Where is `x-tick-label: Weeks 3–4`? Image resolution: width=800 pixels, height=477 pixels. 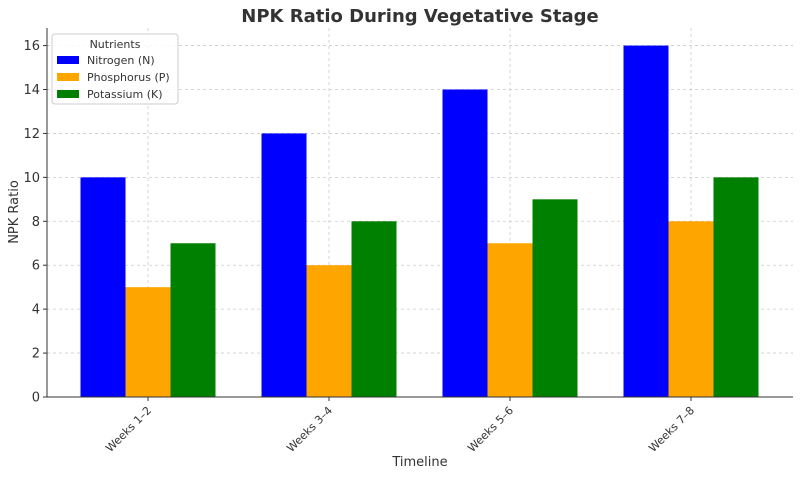
x-tick-label: Weeks 3–4 is located at coordinates (309, 429).